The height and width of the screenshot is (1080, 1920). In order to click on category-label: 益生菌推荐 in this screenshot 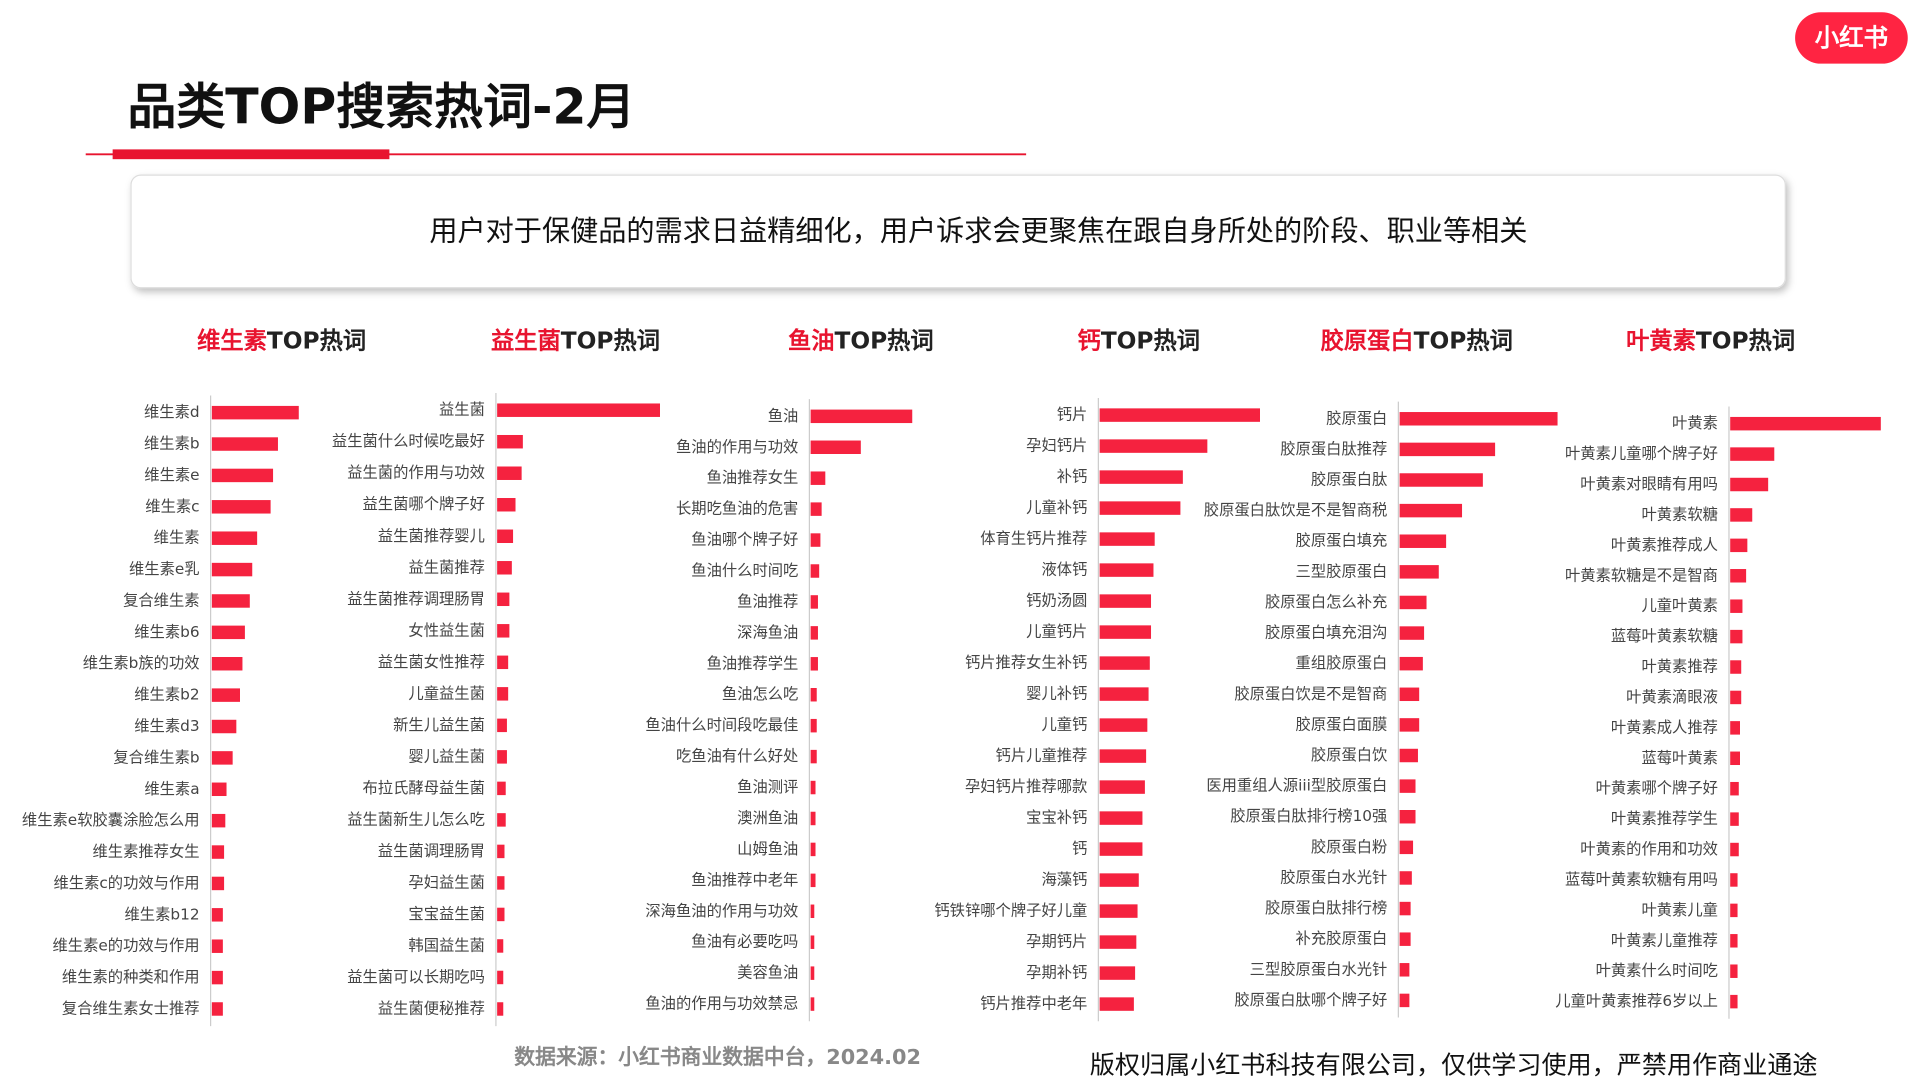, I will do `click(446, 567)`.